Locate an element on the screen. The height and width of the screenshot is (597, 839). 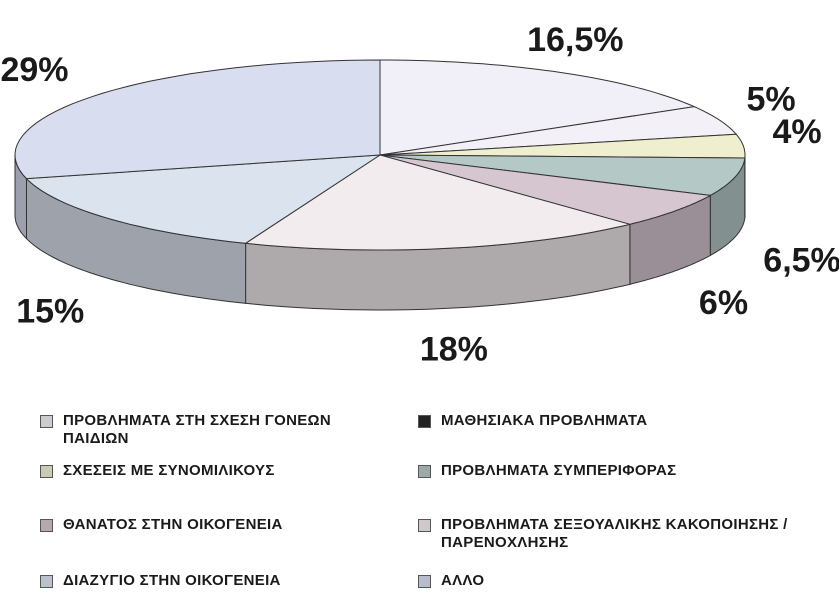
legend-item: ΔΙΑΖΥΓΙΟ ΣΤΗΝ ΟΙΚΟΓΕΝΕΙΑ is located at coordinates (230, 581).